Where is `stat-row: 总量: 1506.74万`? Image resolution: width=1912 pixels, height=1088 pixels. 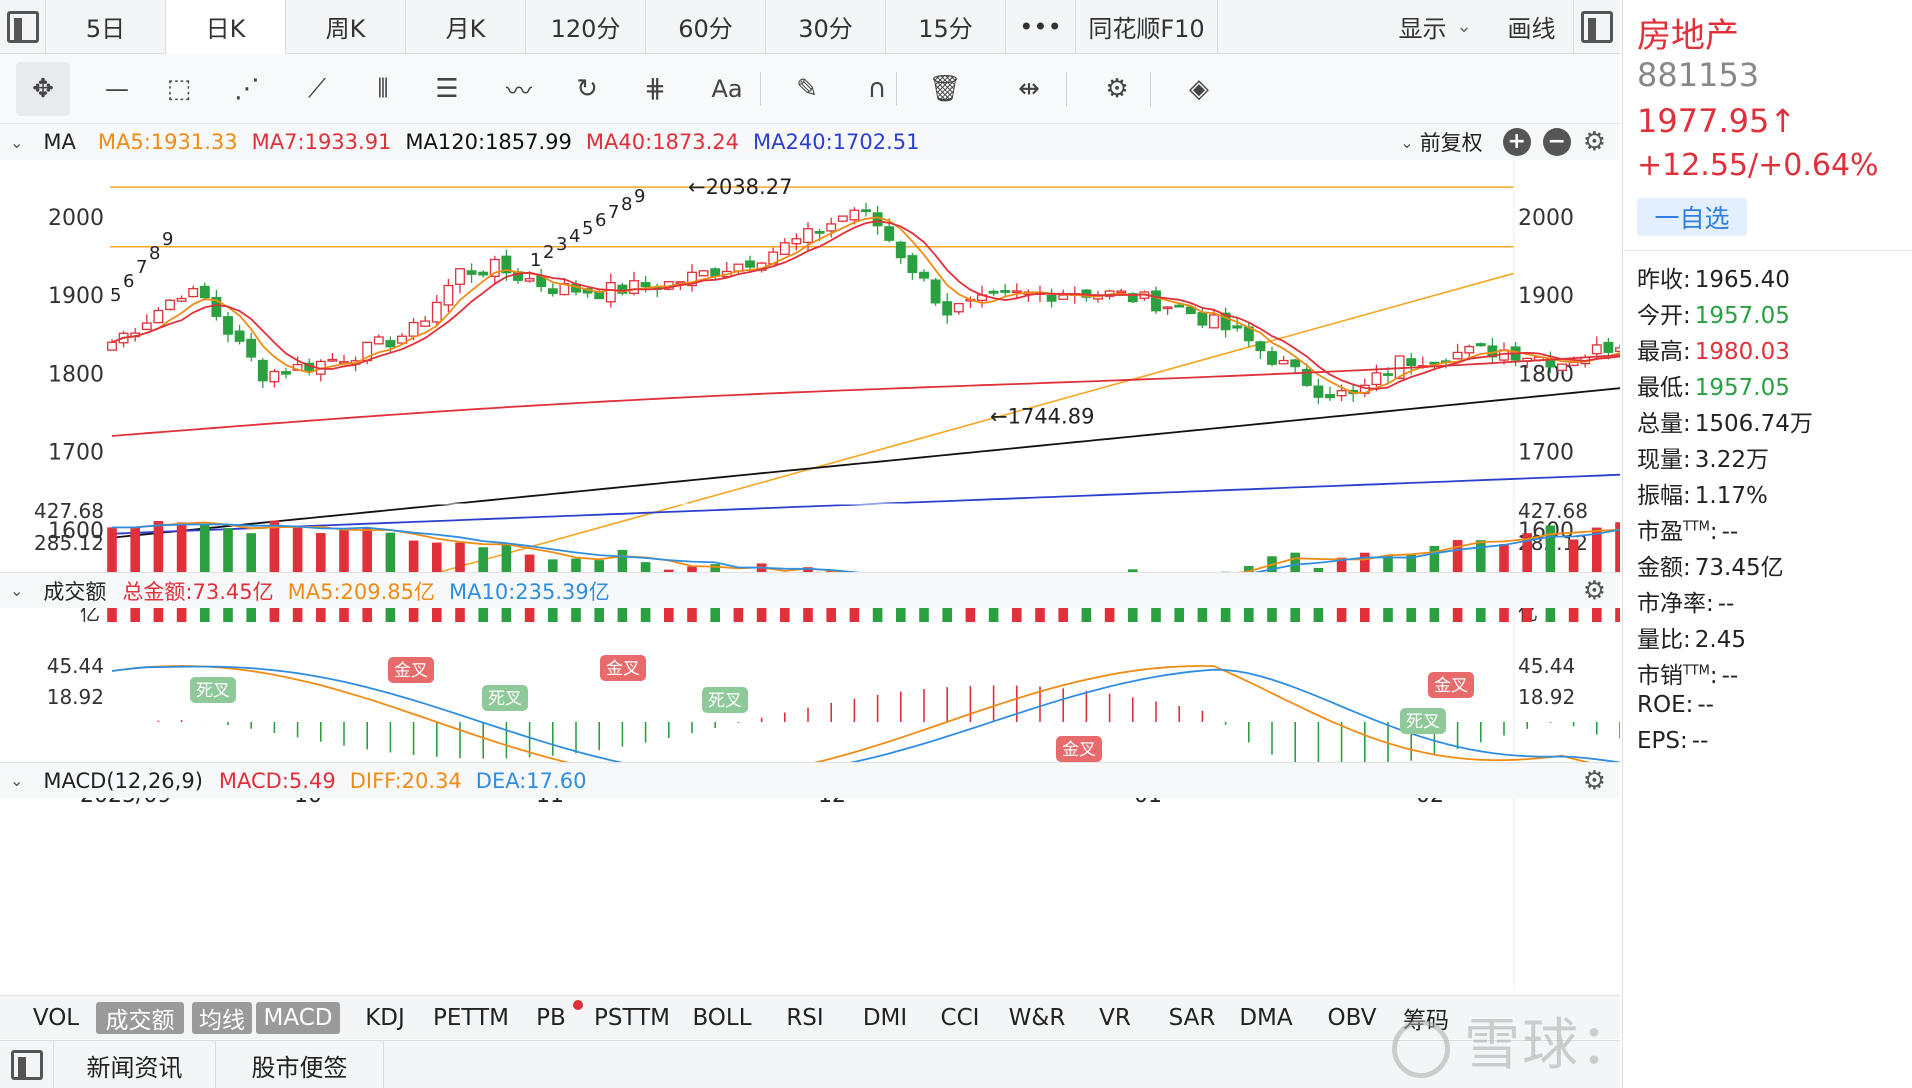 stat-row: 总量: 1506.74万 is located at coordinates (1725, 421).